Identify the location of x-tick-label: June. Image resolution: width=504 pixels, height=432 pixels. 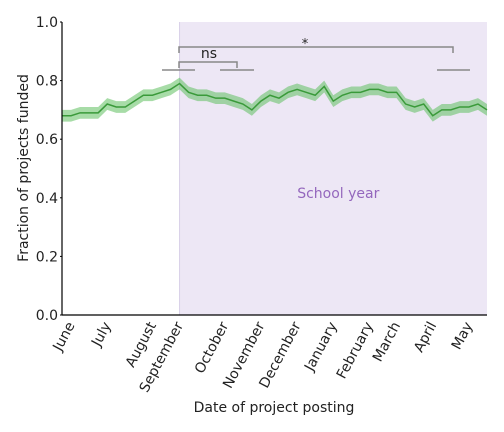
(64, 336).